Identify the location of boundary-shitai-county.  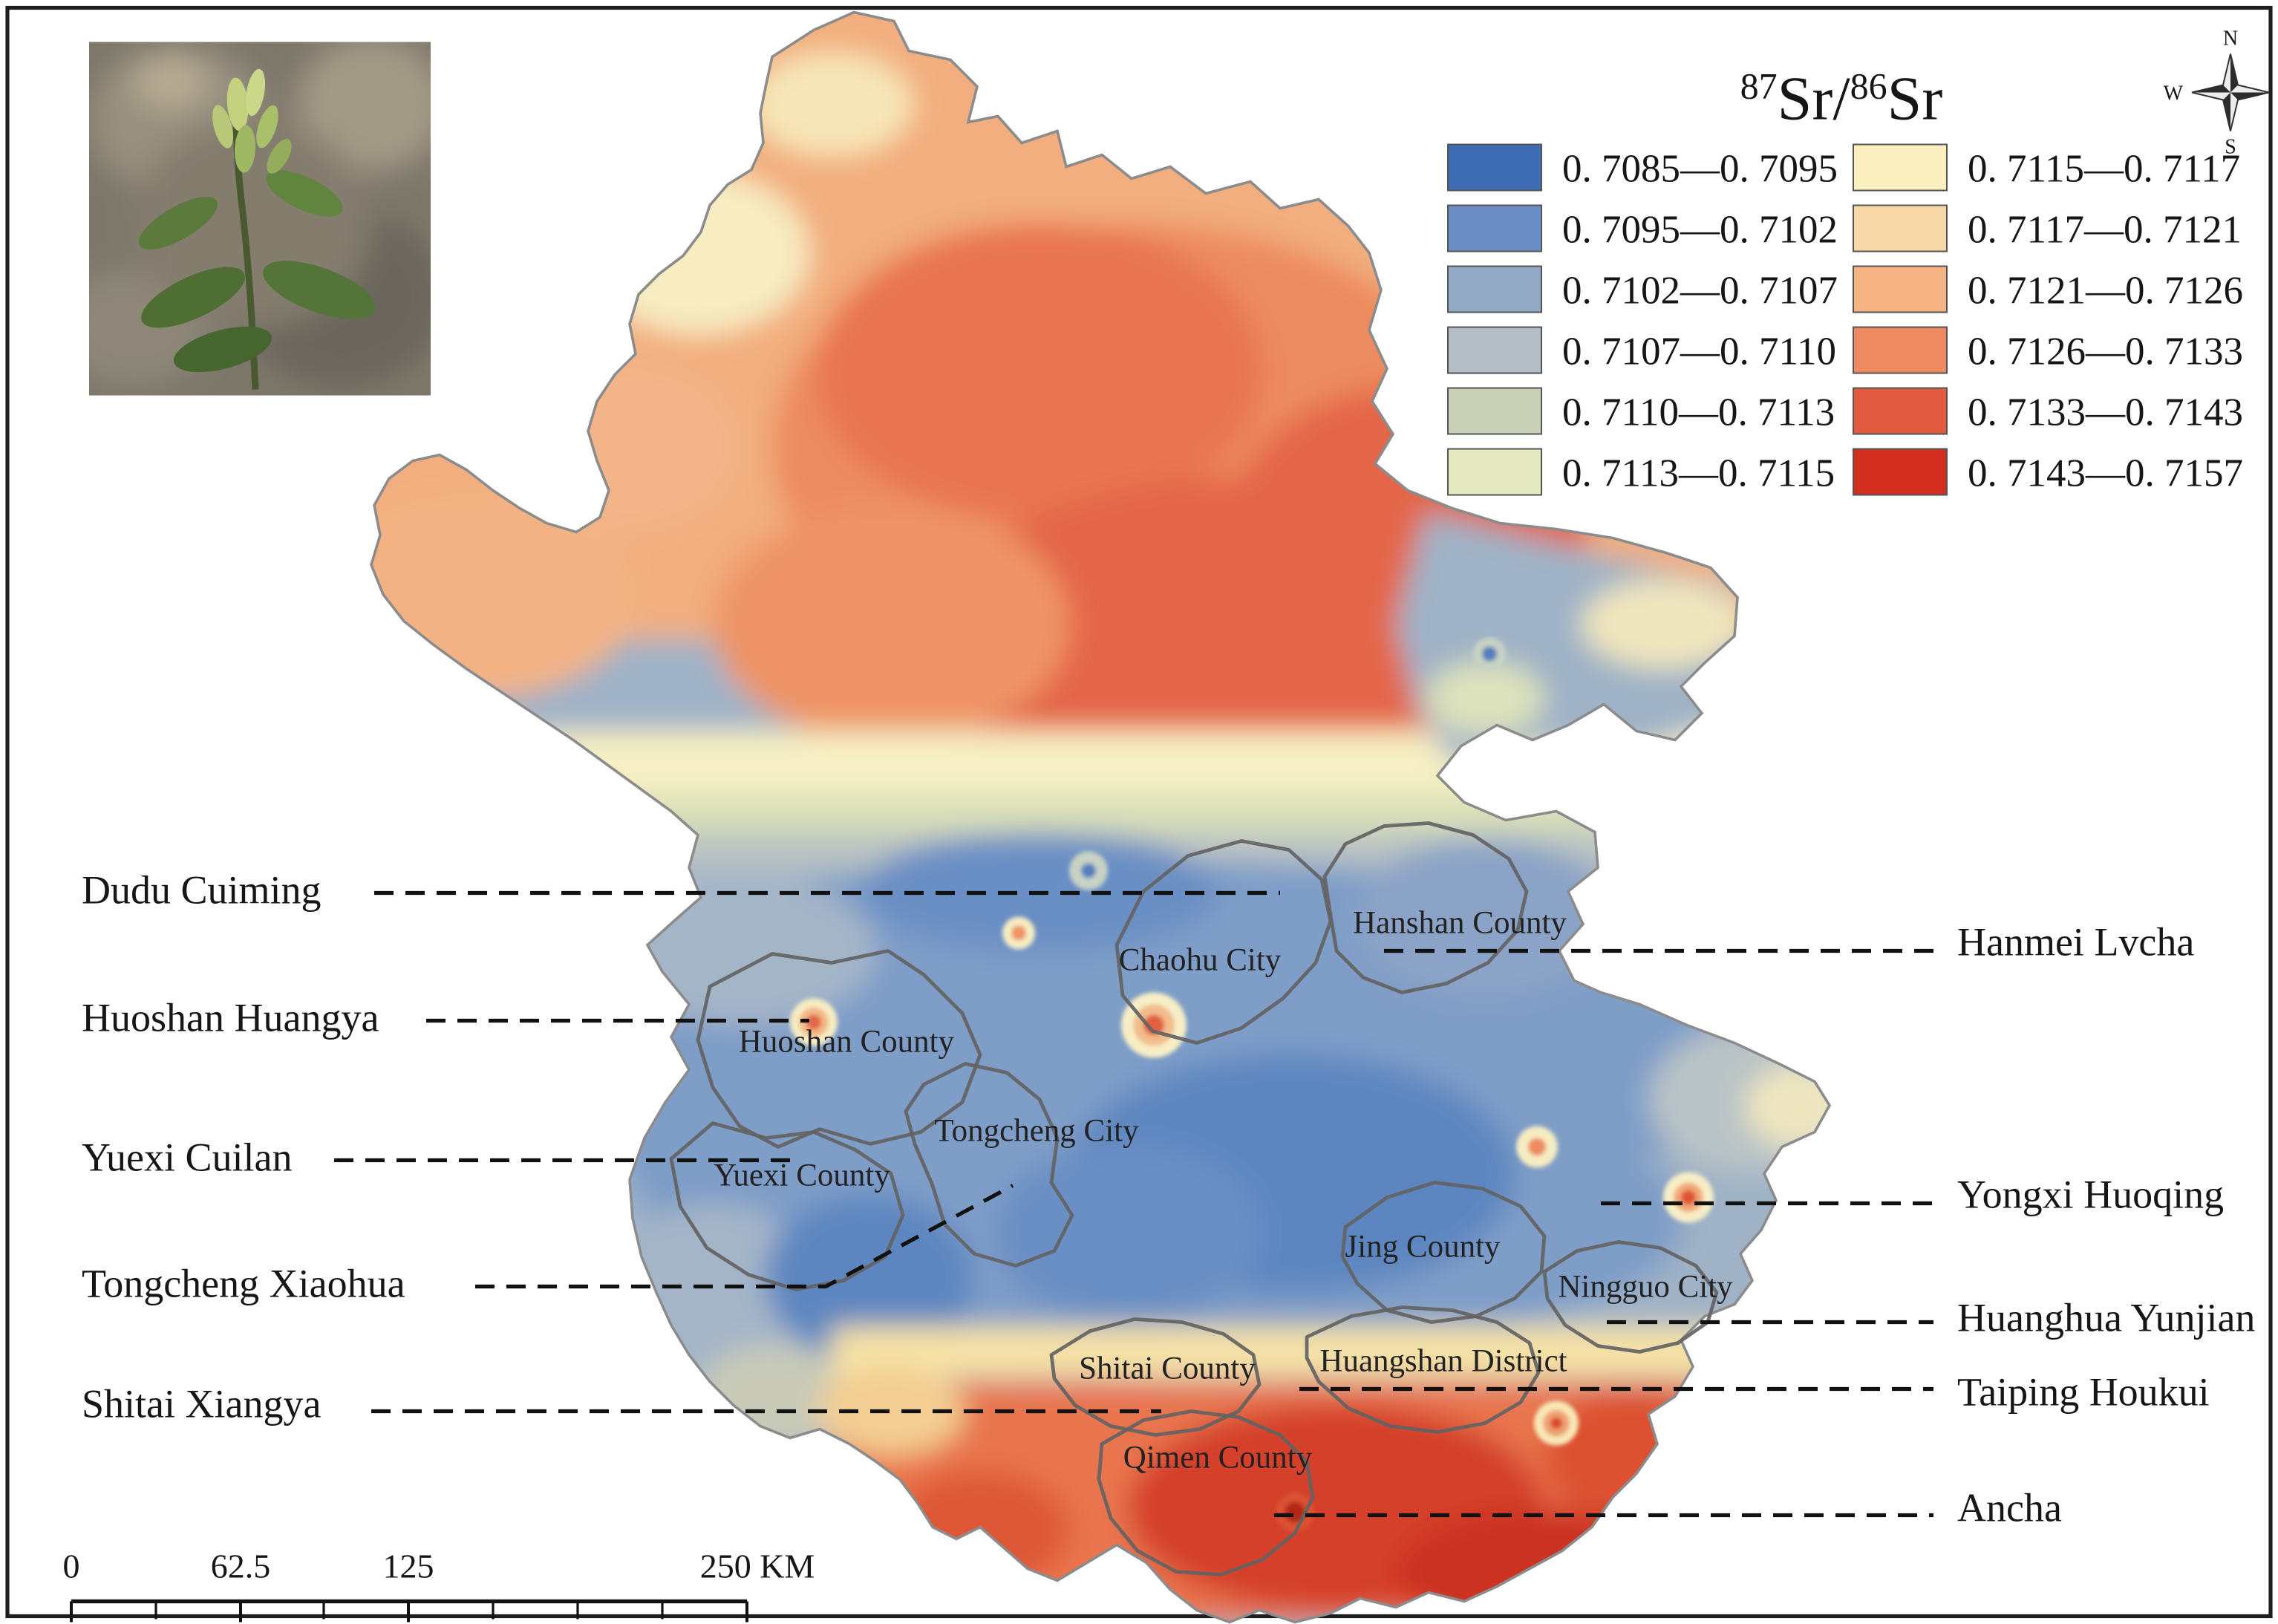
(1155, 1377).